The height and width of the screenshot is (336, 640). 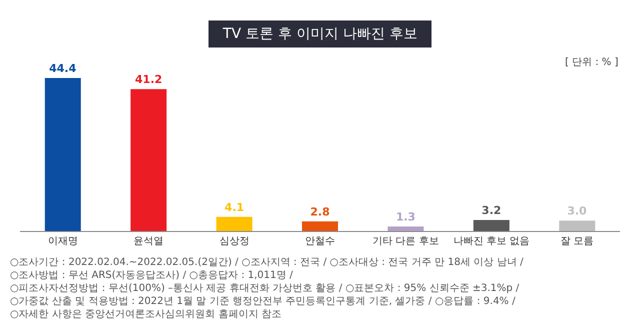 I want to click on x-tick-label: 안철수, so click(x=320, y=241).